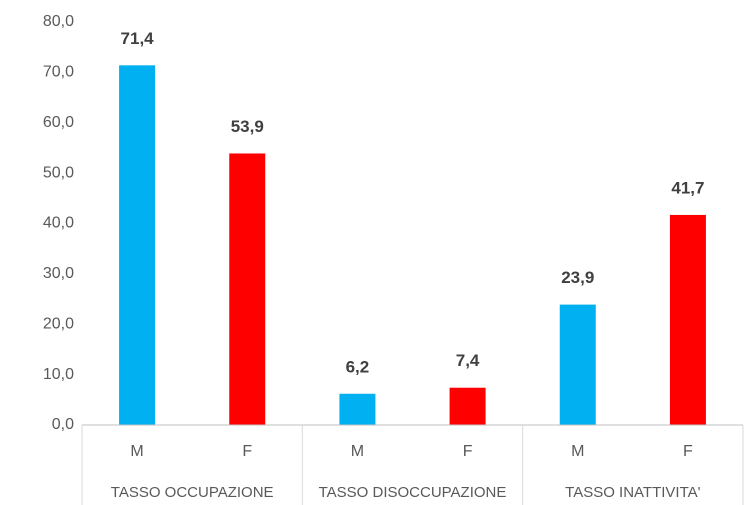 Image resolution: width=744 pixels, height=505 pixels. Describe the element at coordinates (58, 323) in the screenshot. I see `y-tick-label: 20,0` at that location.